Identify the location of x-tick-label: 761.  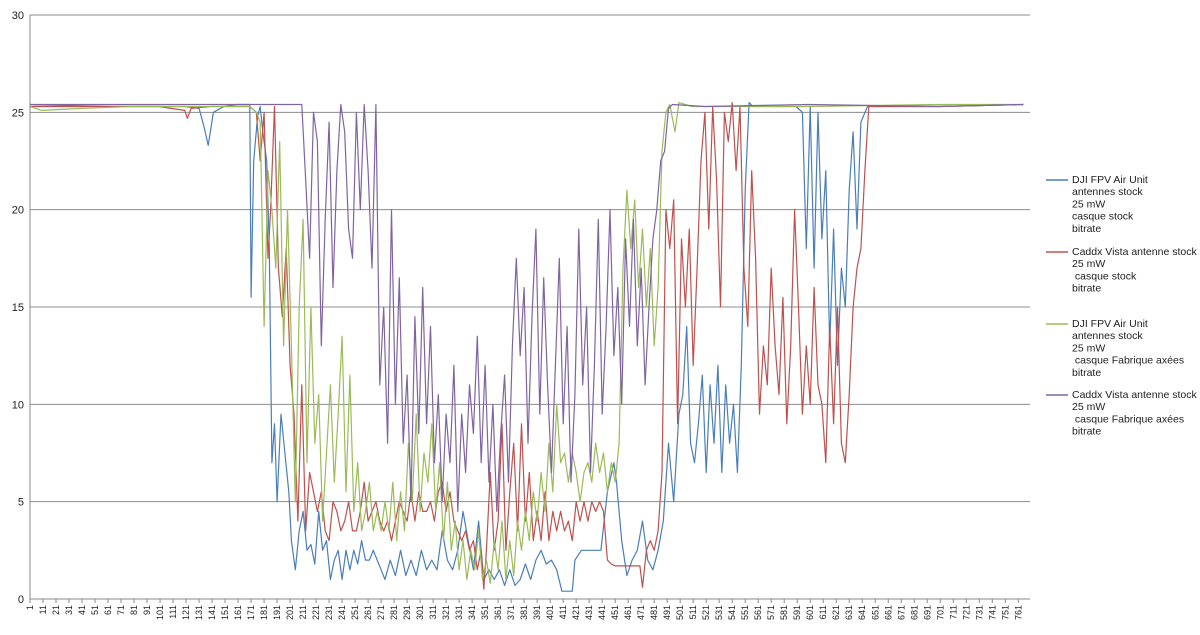
(1018, 612).